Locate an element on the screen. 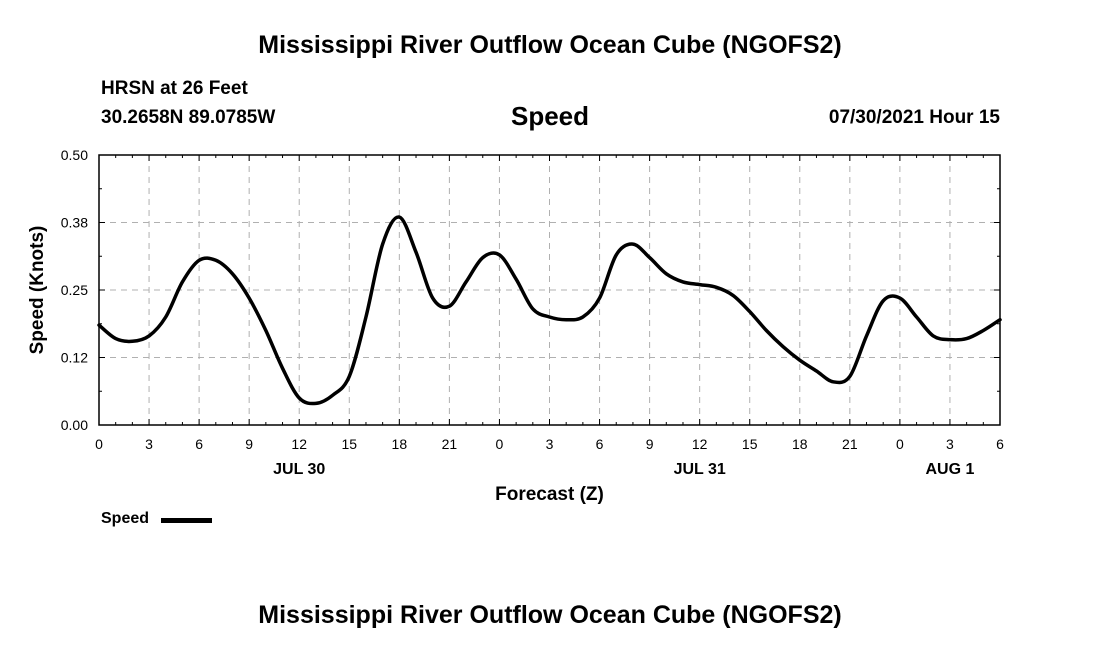  date-label: JUL 30 is located at coordinates (299, 469).